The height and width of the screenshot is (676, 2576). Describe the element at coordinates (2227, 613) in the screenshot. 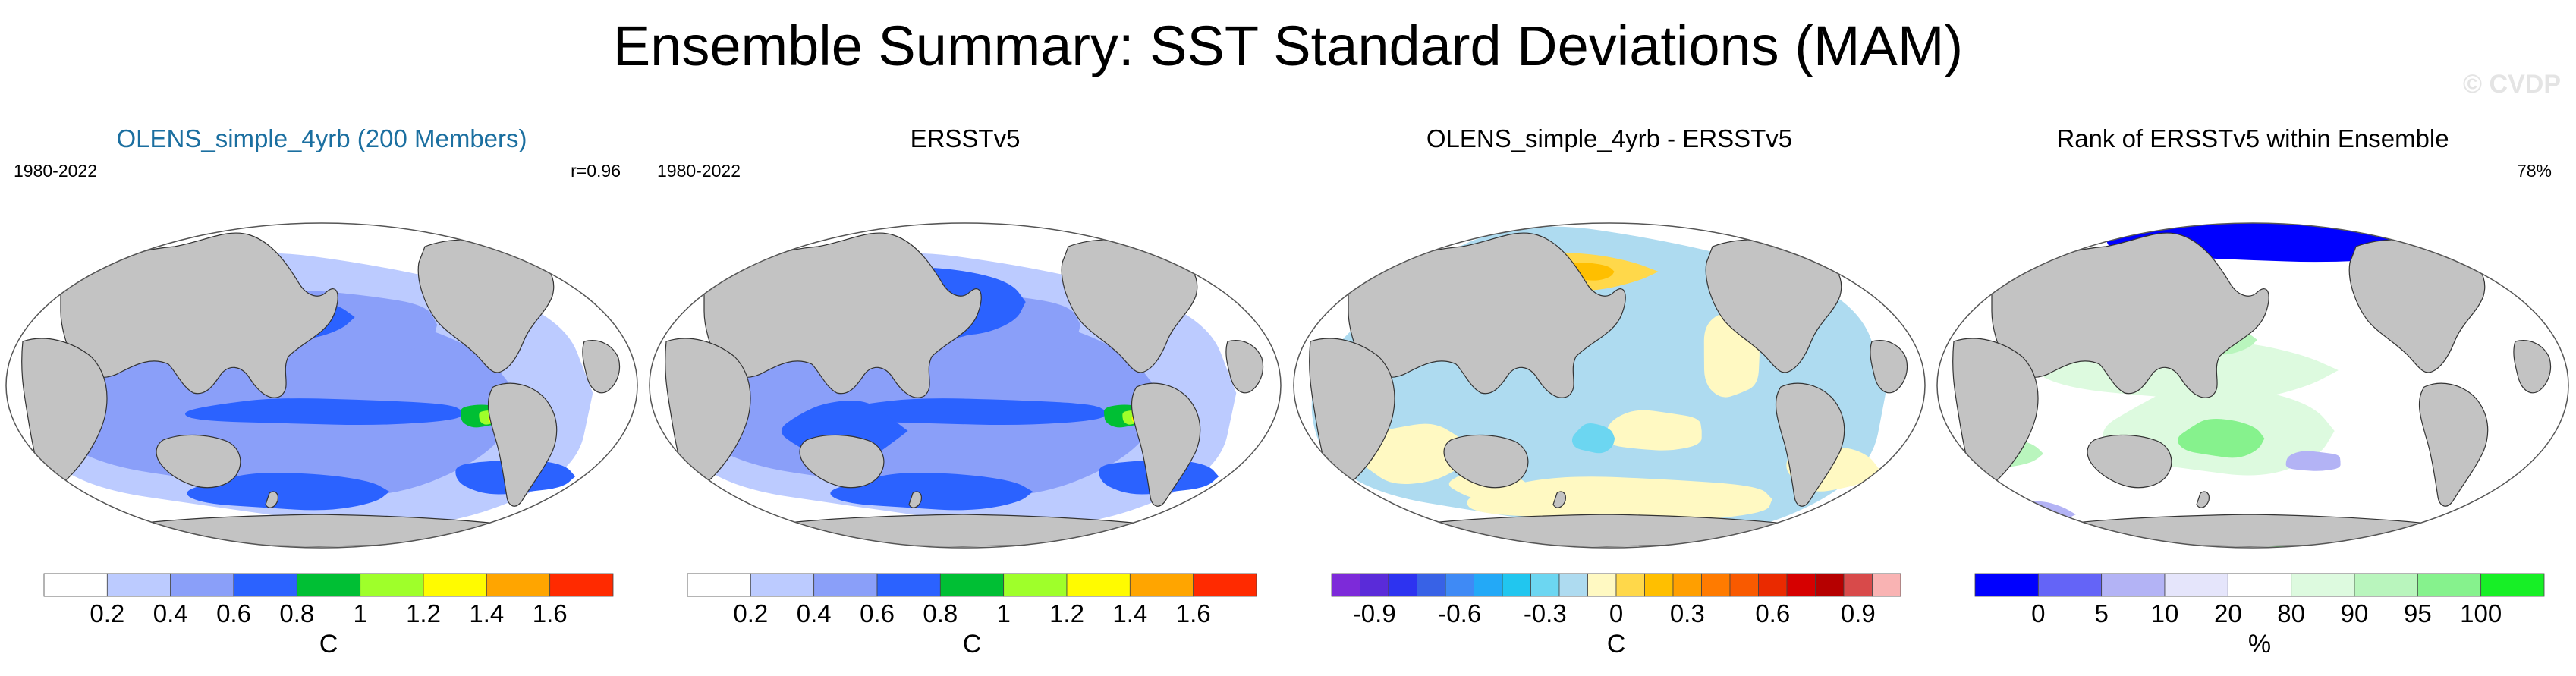

I see `colorbar-tick-label: 20` at that location.